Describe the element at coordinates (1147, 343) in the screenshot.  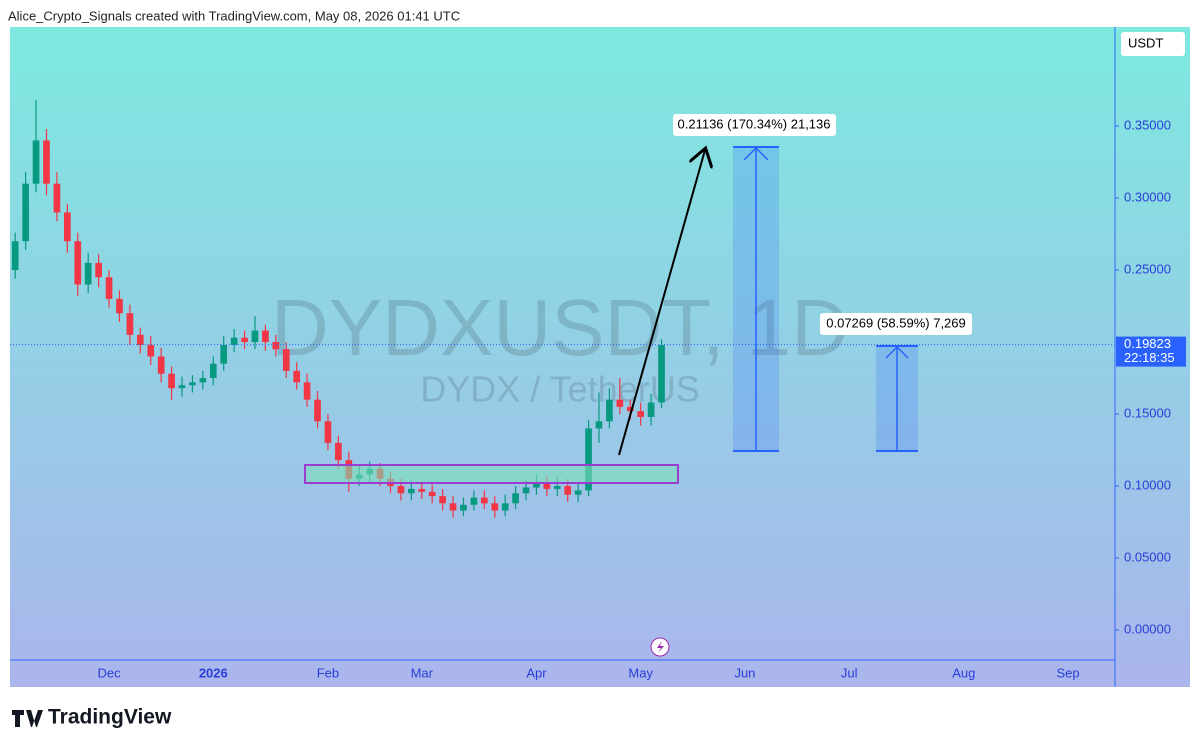
I see `price-tag-value: 0.19823` at that location.